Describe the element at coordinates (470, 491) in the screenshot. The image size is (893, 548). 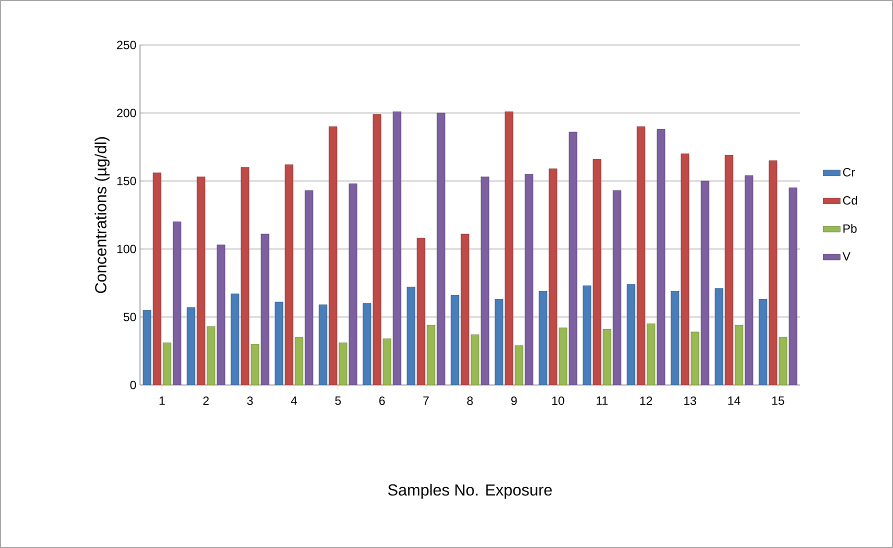
I see `x-axis-title: Samples No. Exposure` at that location.